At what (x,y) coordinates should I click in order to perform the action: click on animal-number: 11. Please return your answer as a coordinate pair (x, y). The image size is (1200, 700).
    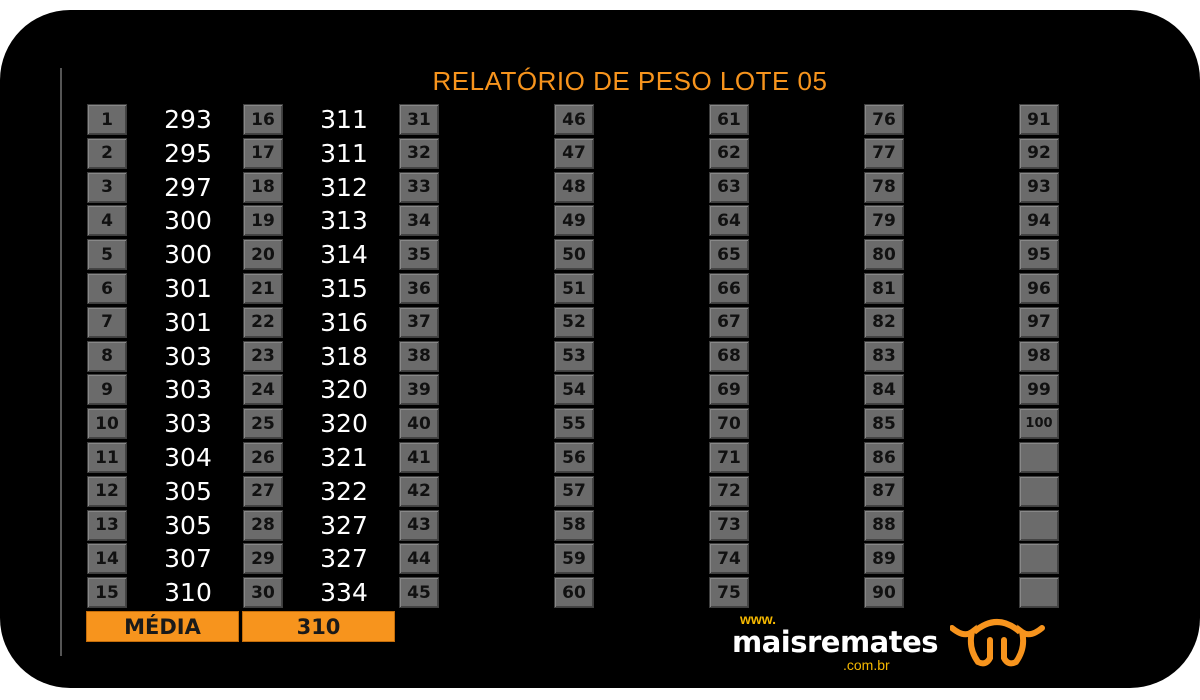
    Looking at the image, I should click on (107, 457).